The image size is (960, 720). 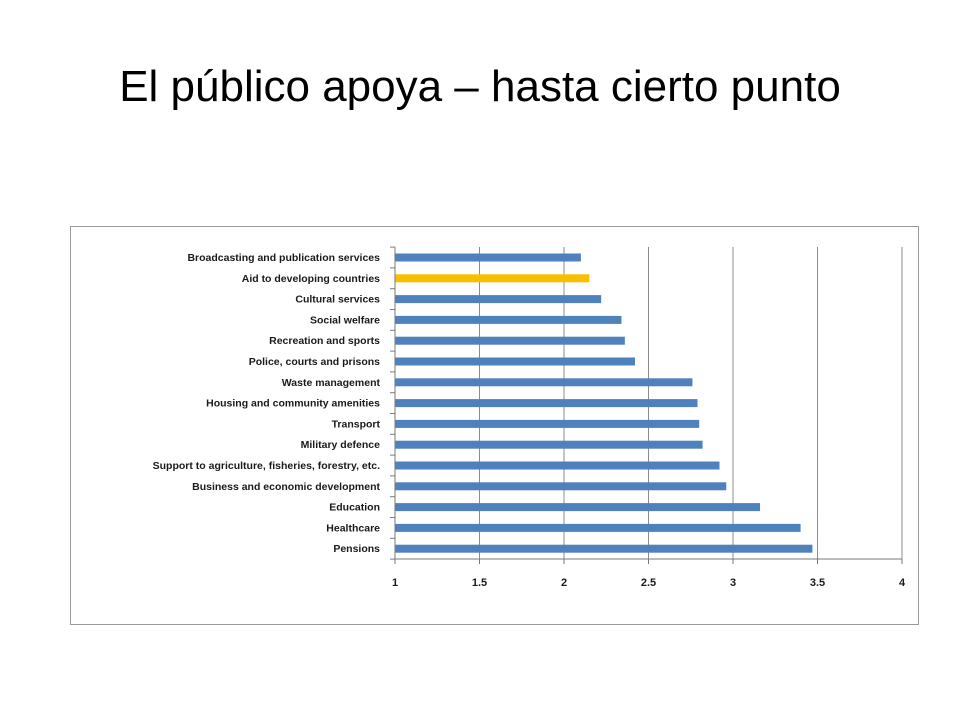 What do you see at coordinates (648, 583) in the screenshot?
I see `x-tick-label: 2.5` at bounding box center [648, 583].